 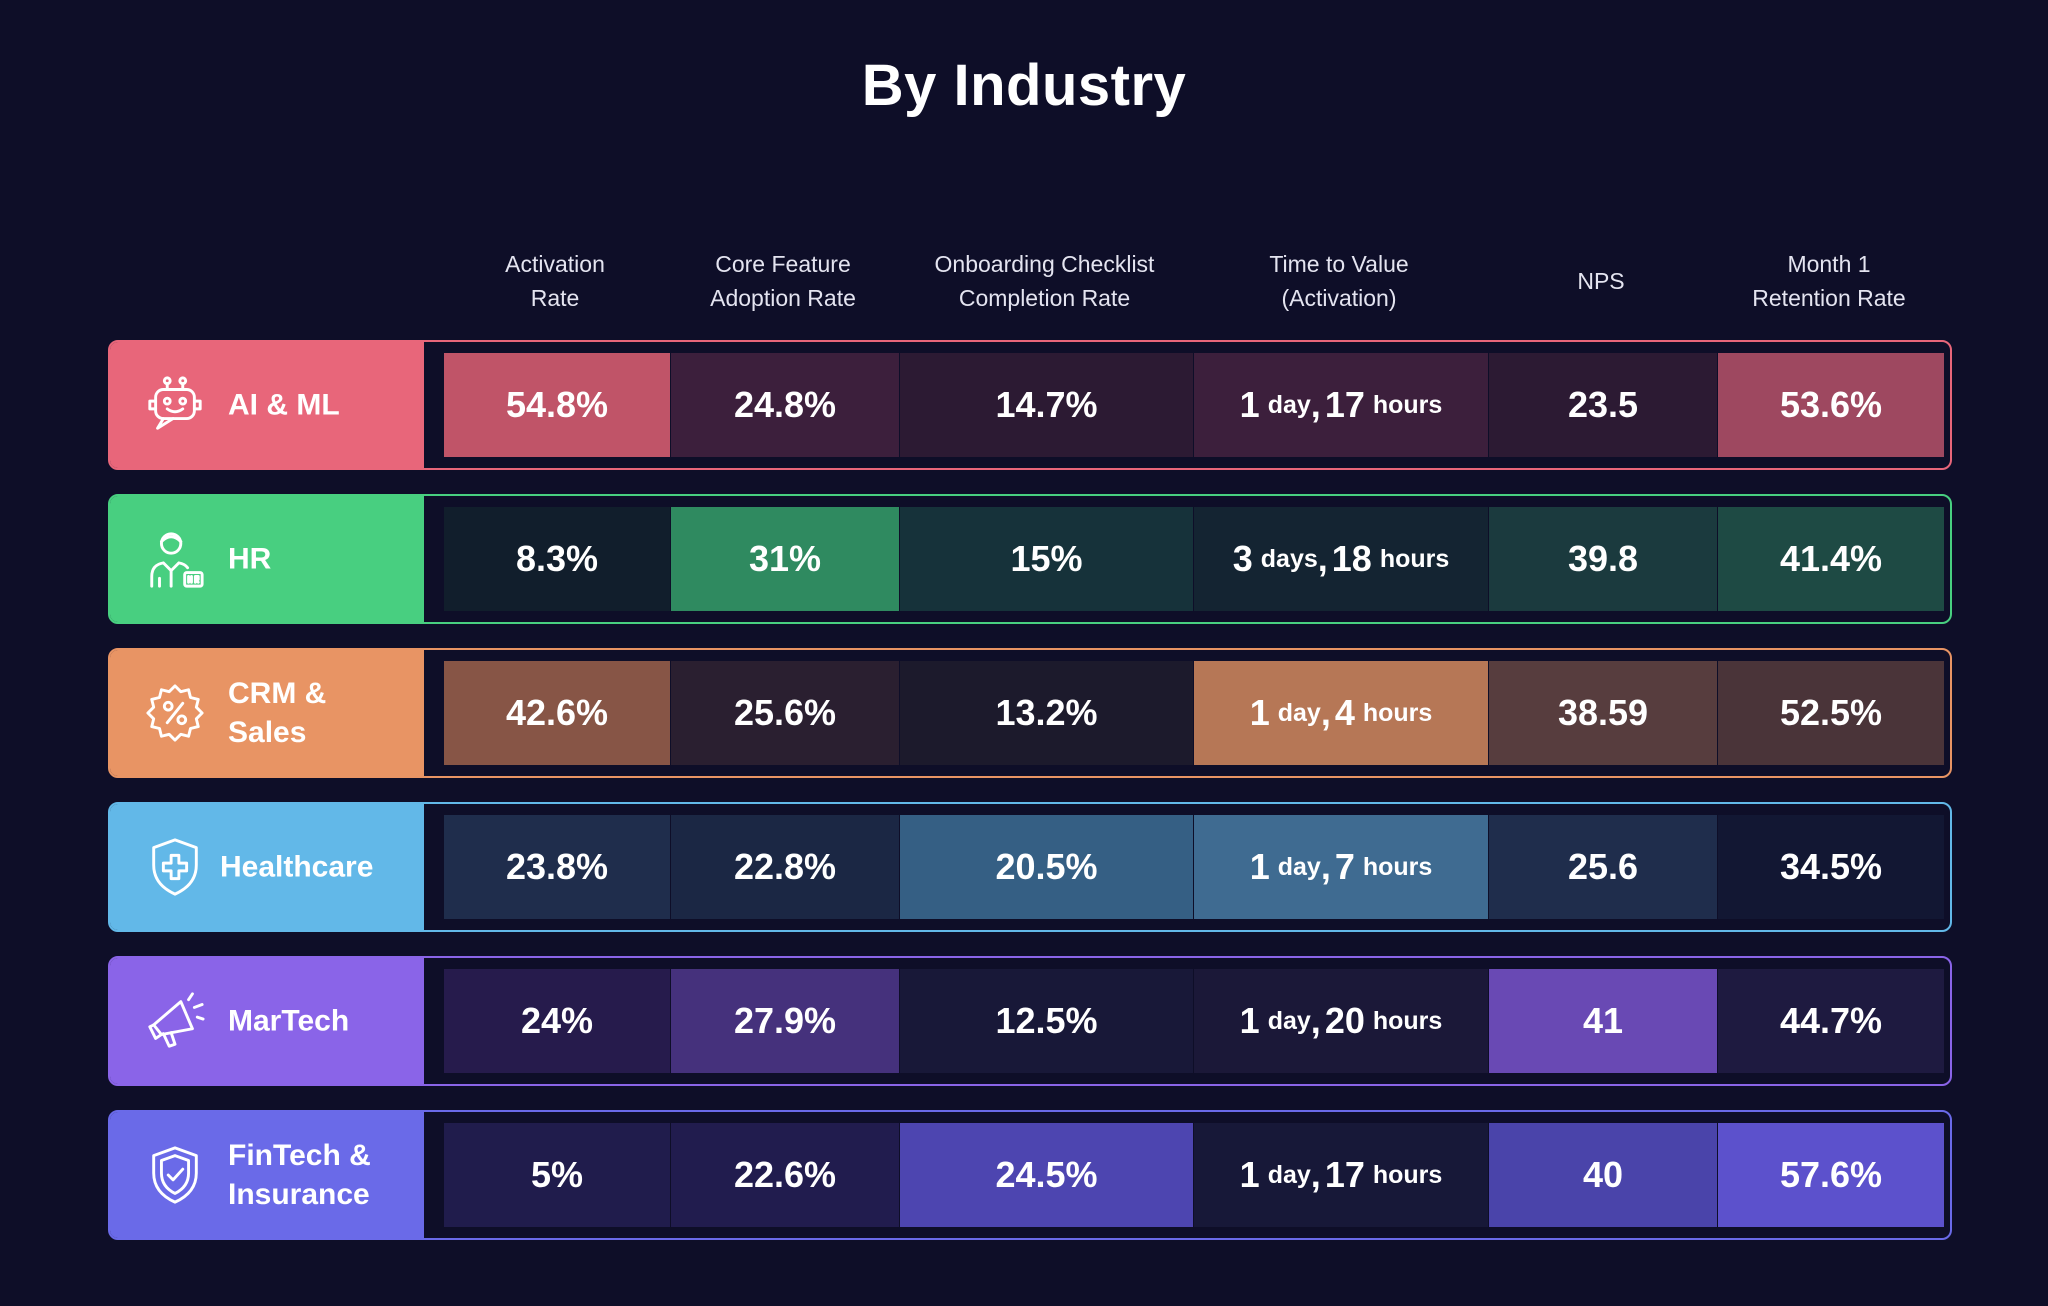 I want to click on metric-cell: 23.8%, so click(x=557, y=867).